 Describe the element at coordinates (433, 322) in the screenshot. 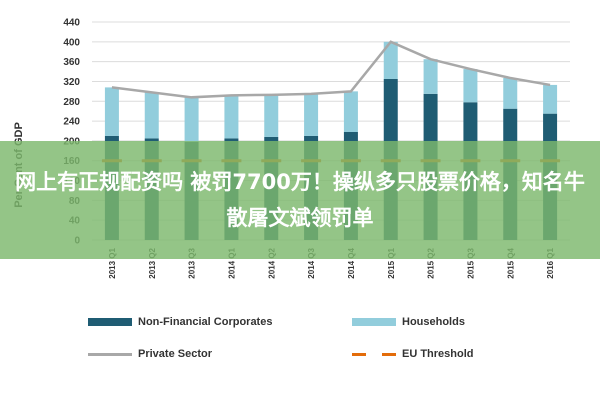

I see `legend-label: Households` at that location.